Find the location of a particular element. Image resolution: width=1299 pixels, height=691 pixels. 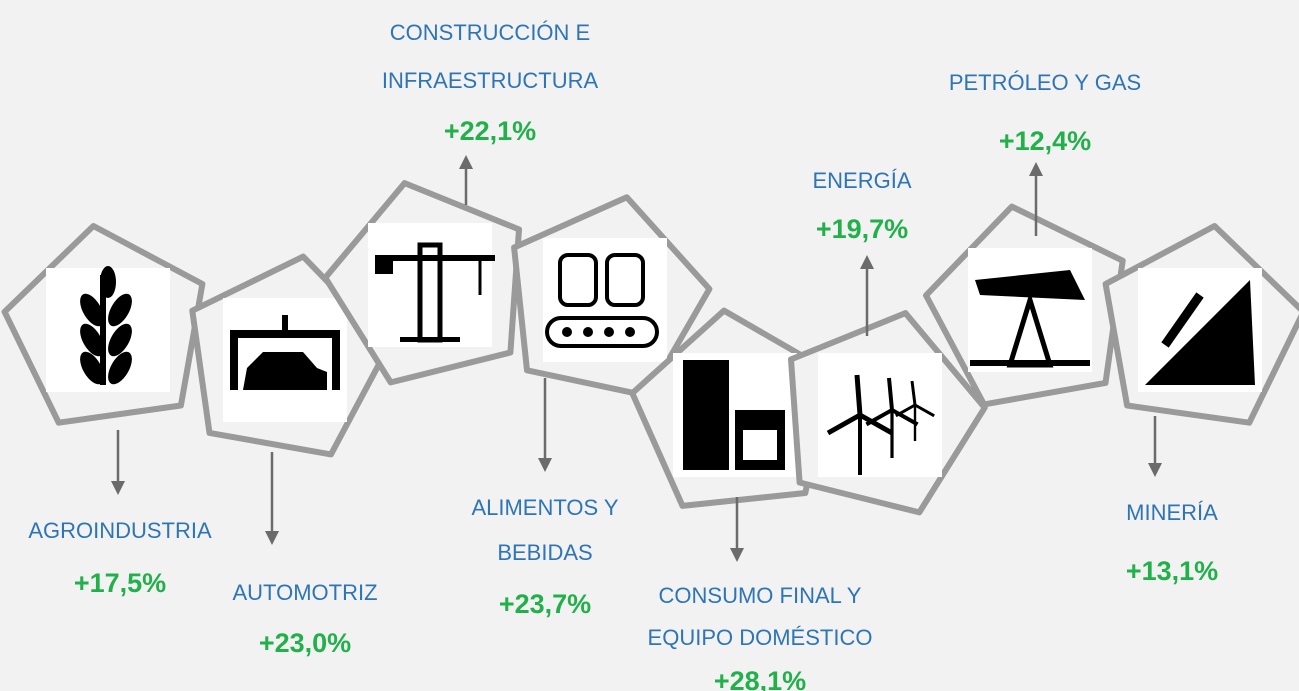

sector-label: PETRÓLEO Y GAS is located at coordinates (1045, 82).